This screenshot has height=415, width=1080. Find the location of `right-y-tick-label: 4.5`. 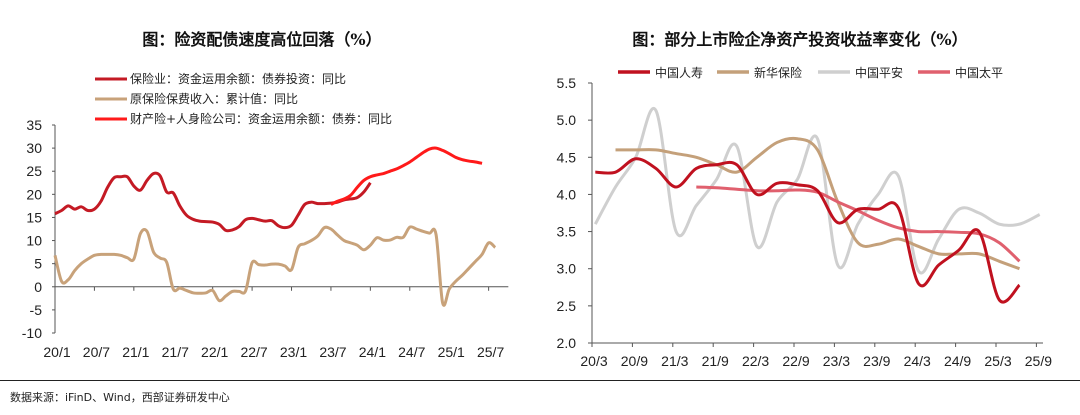

right-y-tick-label: 4.5 is located at coordinates (567, 157).